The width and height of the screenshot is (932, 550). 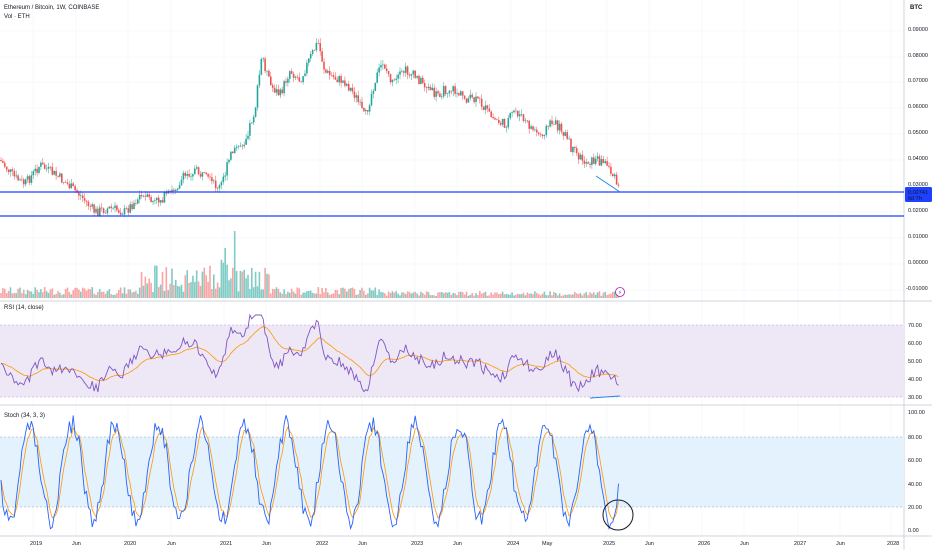 What do you see at coordinates (618, 515) in the screenshot?
I see `stoch-highlight-circle` at bounding box center [618, 515].